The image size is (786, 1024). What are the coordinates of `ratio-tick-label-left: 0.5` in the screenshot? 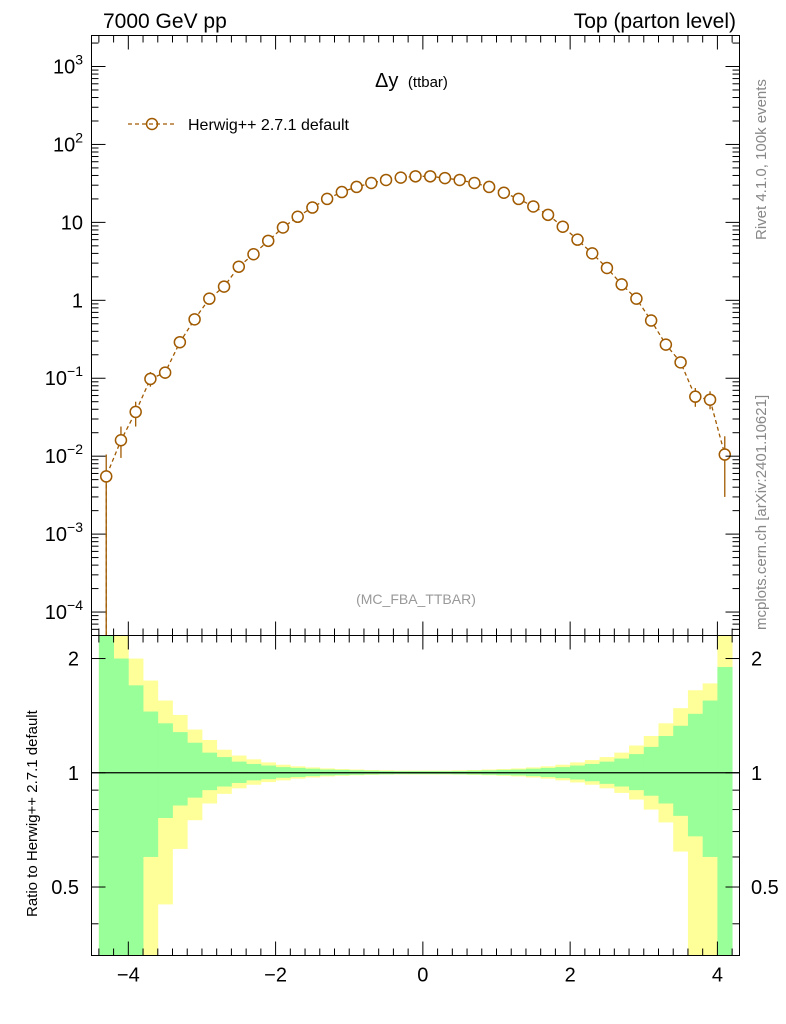 It's located at (65, 888).